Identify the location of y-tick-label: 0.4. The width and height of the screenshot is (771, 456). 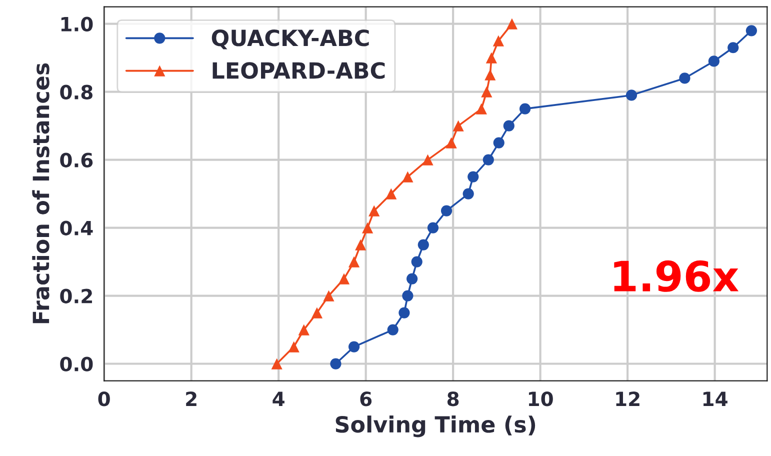
(76, 228).